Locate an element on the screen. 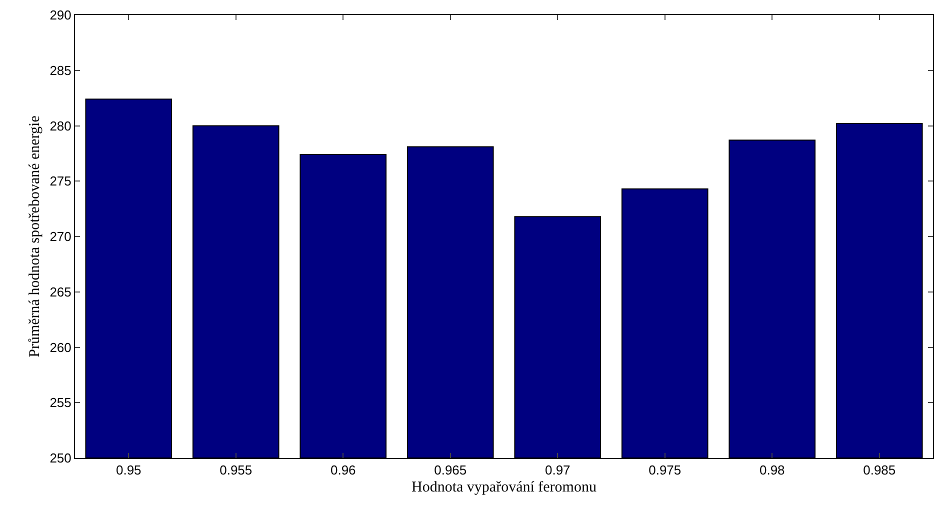 This screenshot has height=506, width=941. y-tick-label: 250 is located at coordinates (61, 458).